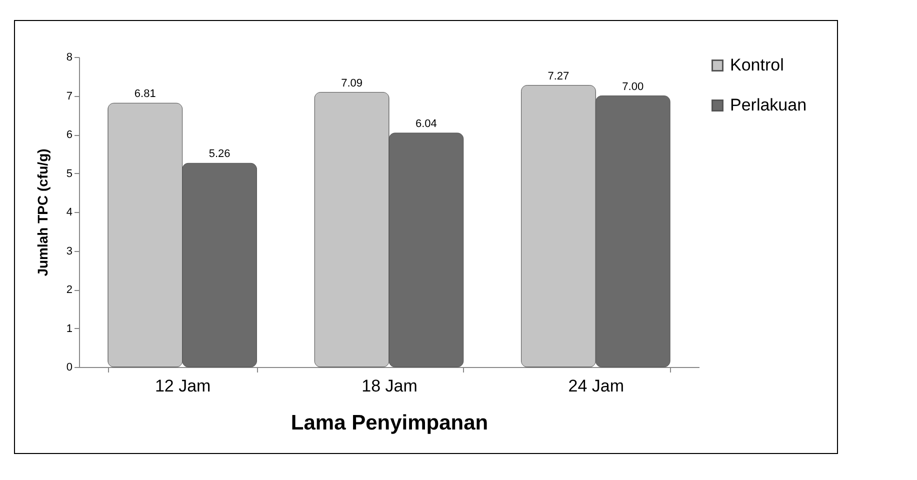 This screenshot has height=480, width=917. I want to click on y-tick-label: 1, so click(69, 328).